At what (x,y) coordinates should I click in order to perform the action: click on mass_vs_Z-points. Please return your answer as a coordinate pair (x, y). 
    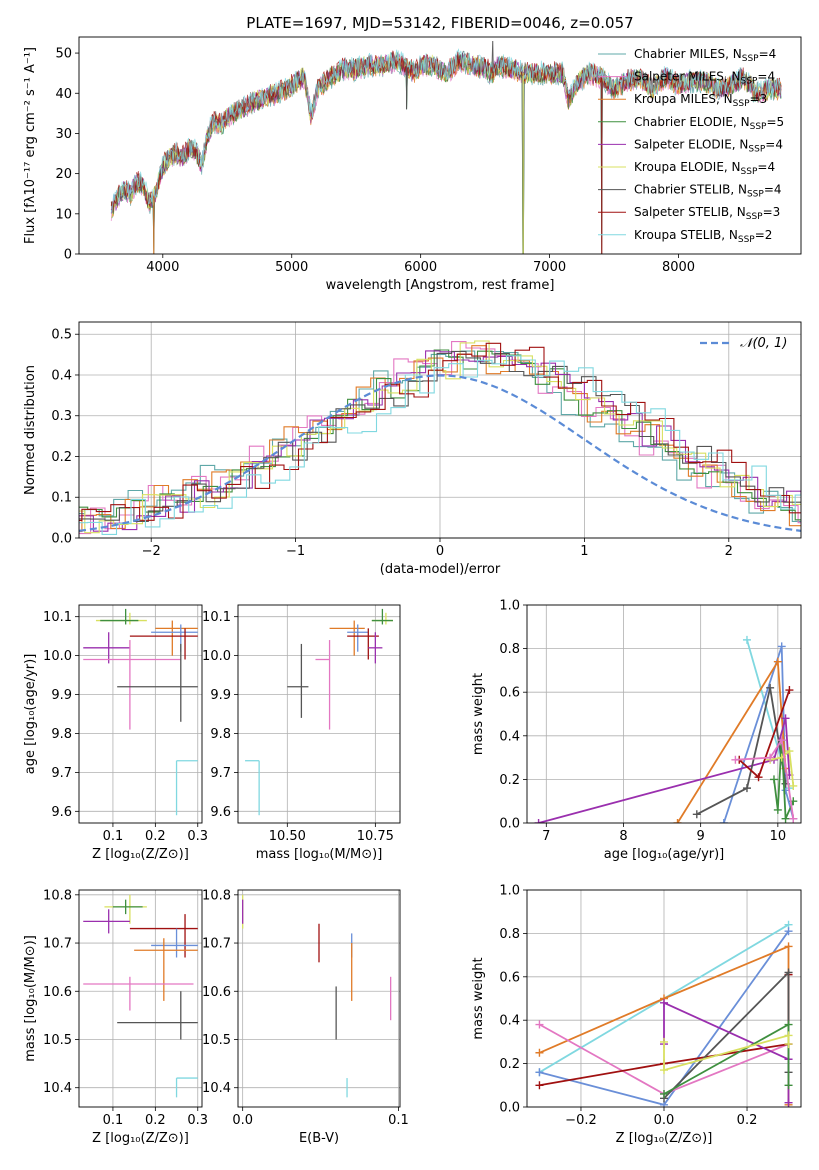
    Looking at the image, I should click on (140, 996).